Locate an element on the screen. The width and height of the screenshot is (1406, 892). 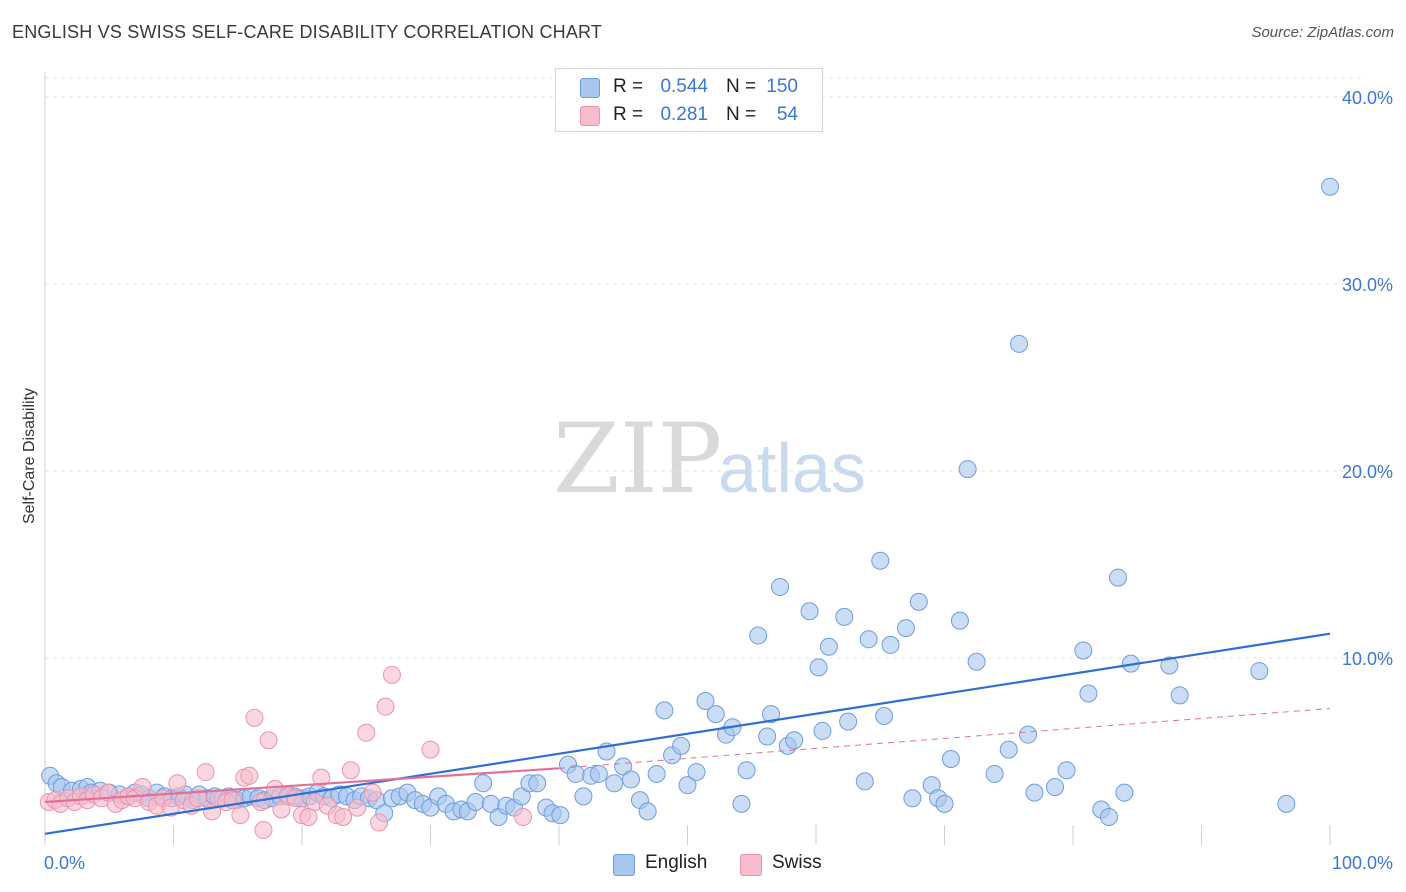
swiss-legend-label: Swiss is located at coordinates (797, 862).